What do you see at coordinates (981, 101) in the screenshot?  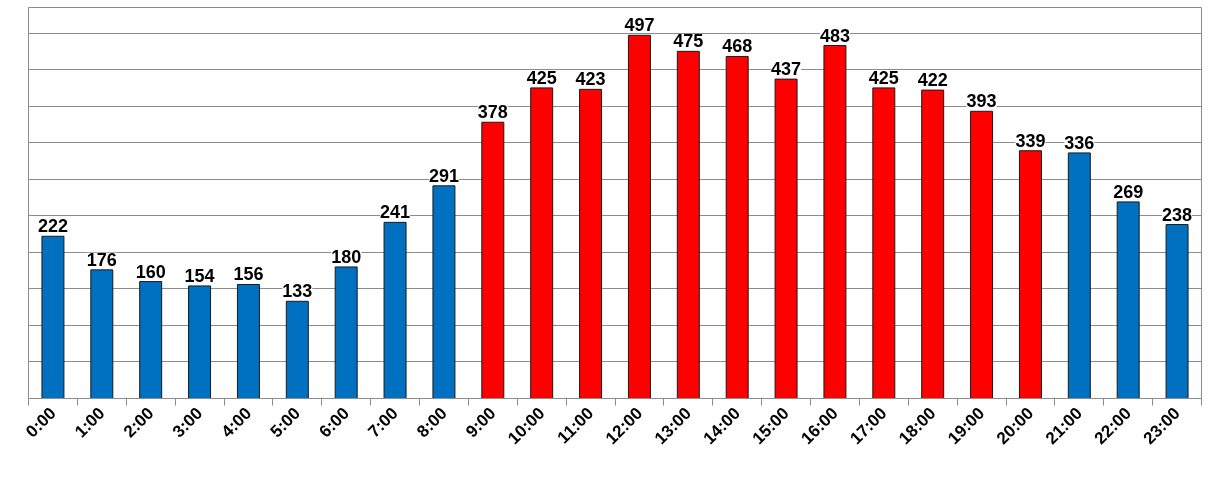 I see `data-label: 393` at bounding box center [981, 101].